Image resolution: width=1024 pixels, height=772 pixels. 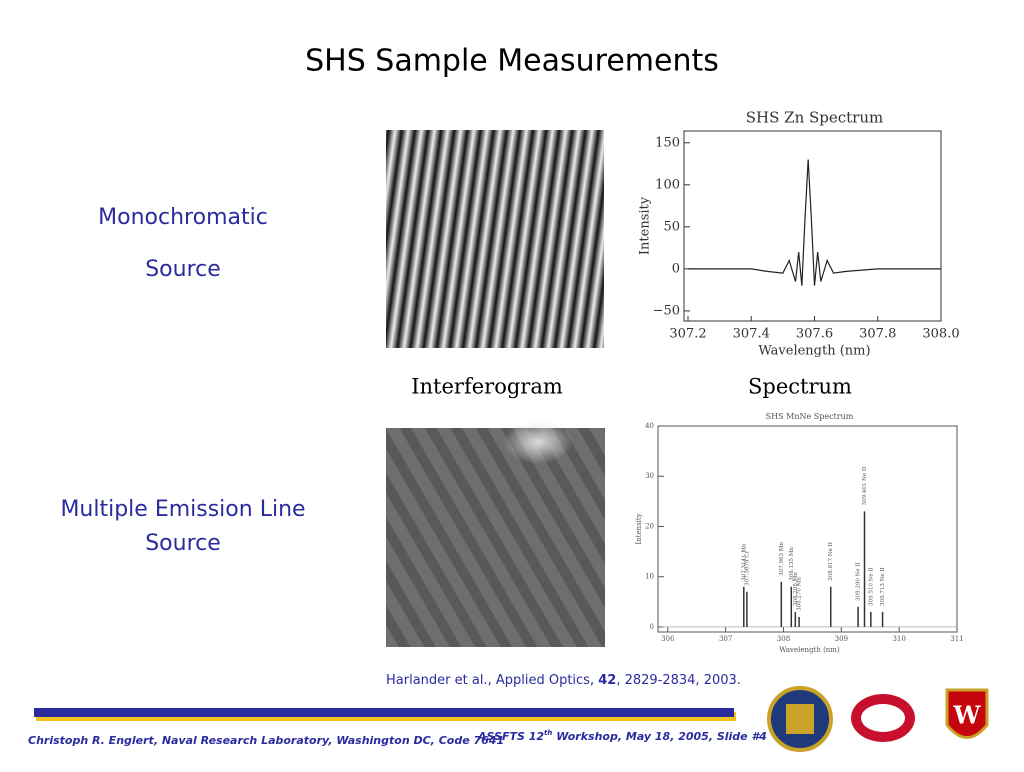 What do you see at coordinates (678, 680) in the screenshot?
I see `citation-rest: , 2829-2834, 2003.` at bounding box center [678, 680].